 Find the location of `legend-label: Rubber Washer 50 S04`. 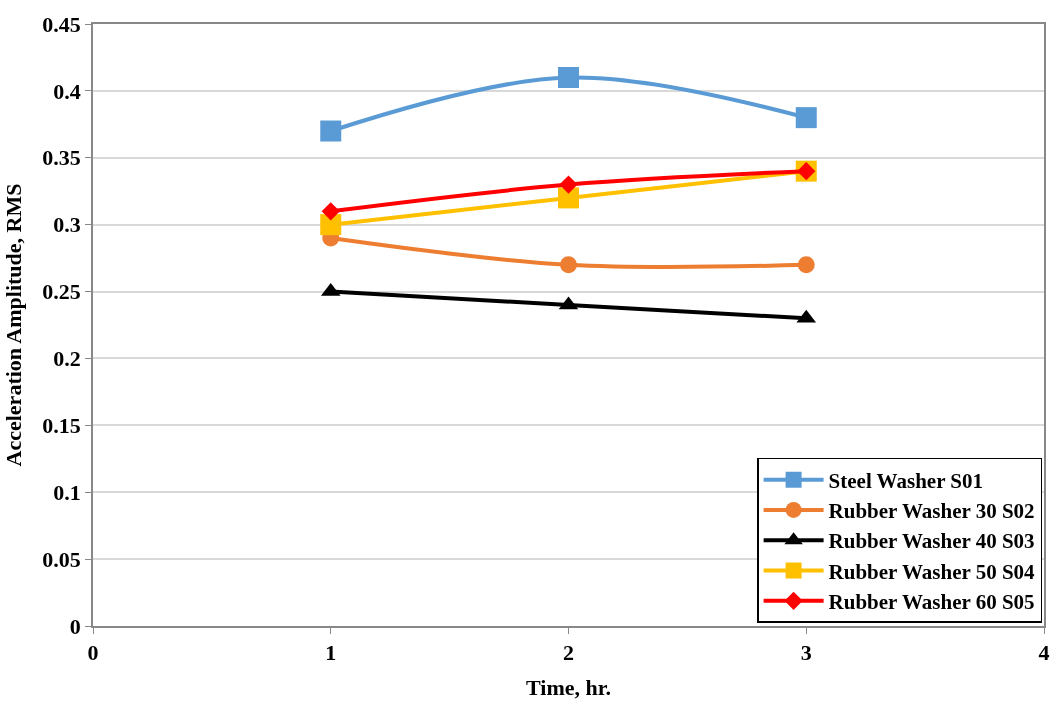

legend-label: Rubber Washer 50 S04 is located at coordinates (932, 571).